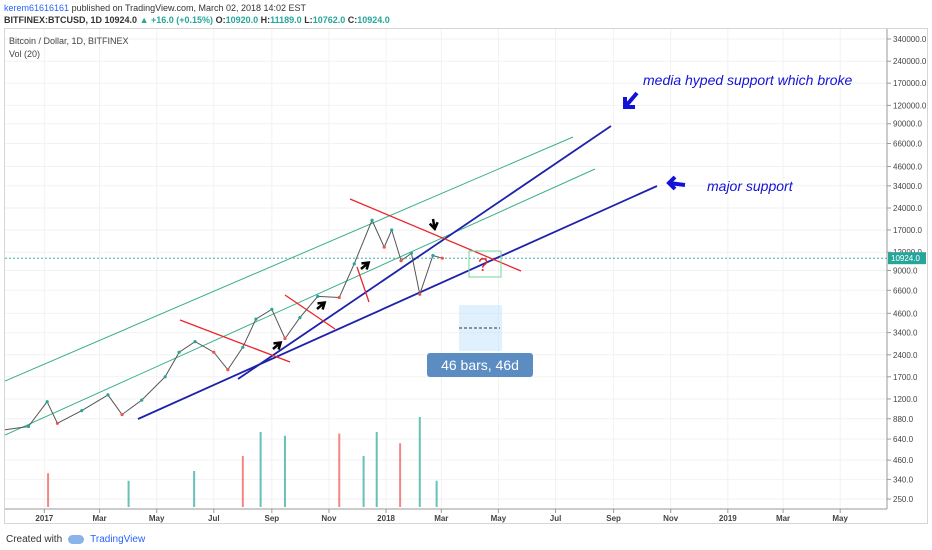 The width and height of the screenshot is (932, 550). I want to click on high-value: 11189.0, so click(286, 20).